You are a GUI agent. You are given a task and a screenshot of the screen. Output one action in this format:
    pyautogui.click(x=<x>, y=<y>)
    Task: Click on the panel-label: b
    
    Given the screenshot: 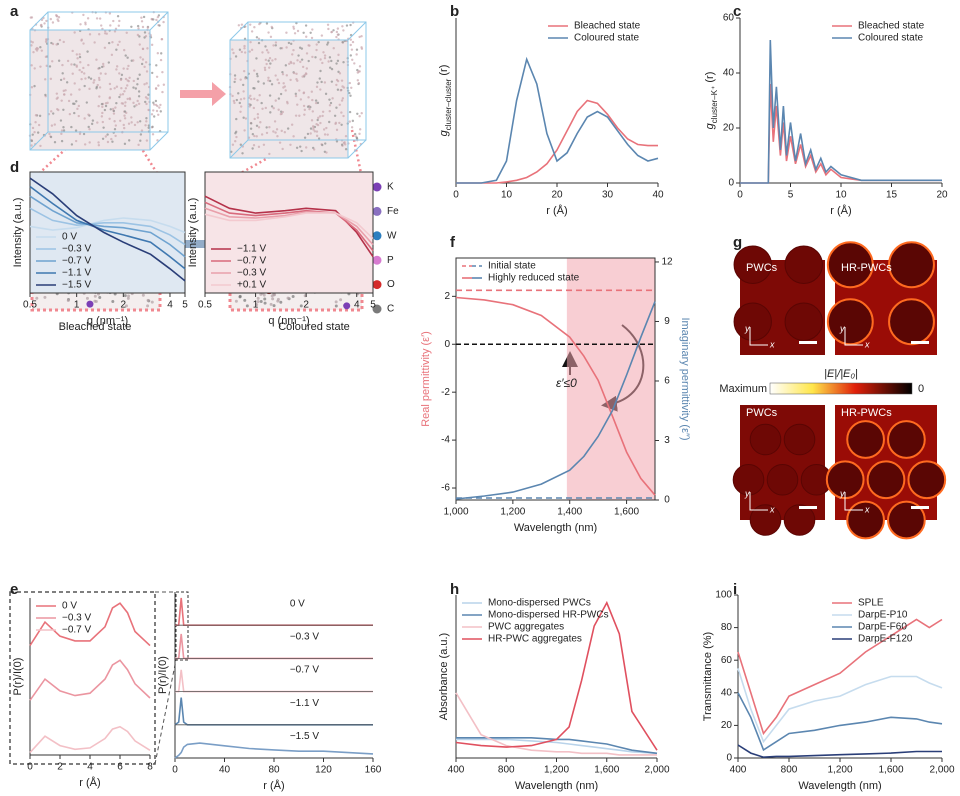 What is the action you would take?
    pyautogui.click(x=454, y=11)
    